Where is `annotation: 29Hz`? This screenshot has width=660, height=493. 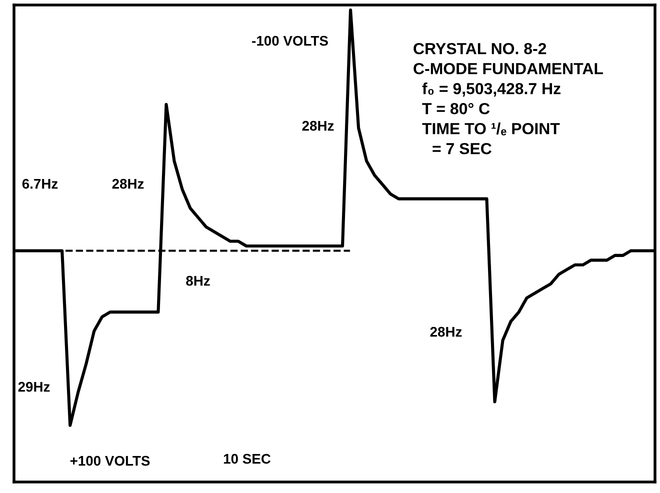
annotation: 29Hz is located at coordinates (34, 387).